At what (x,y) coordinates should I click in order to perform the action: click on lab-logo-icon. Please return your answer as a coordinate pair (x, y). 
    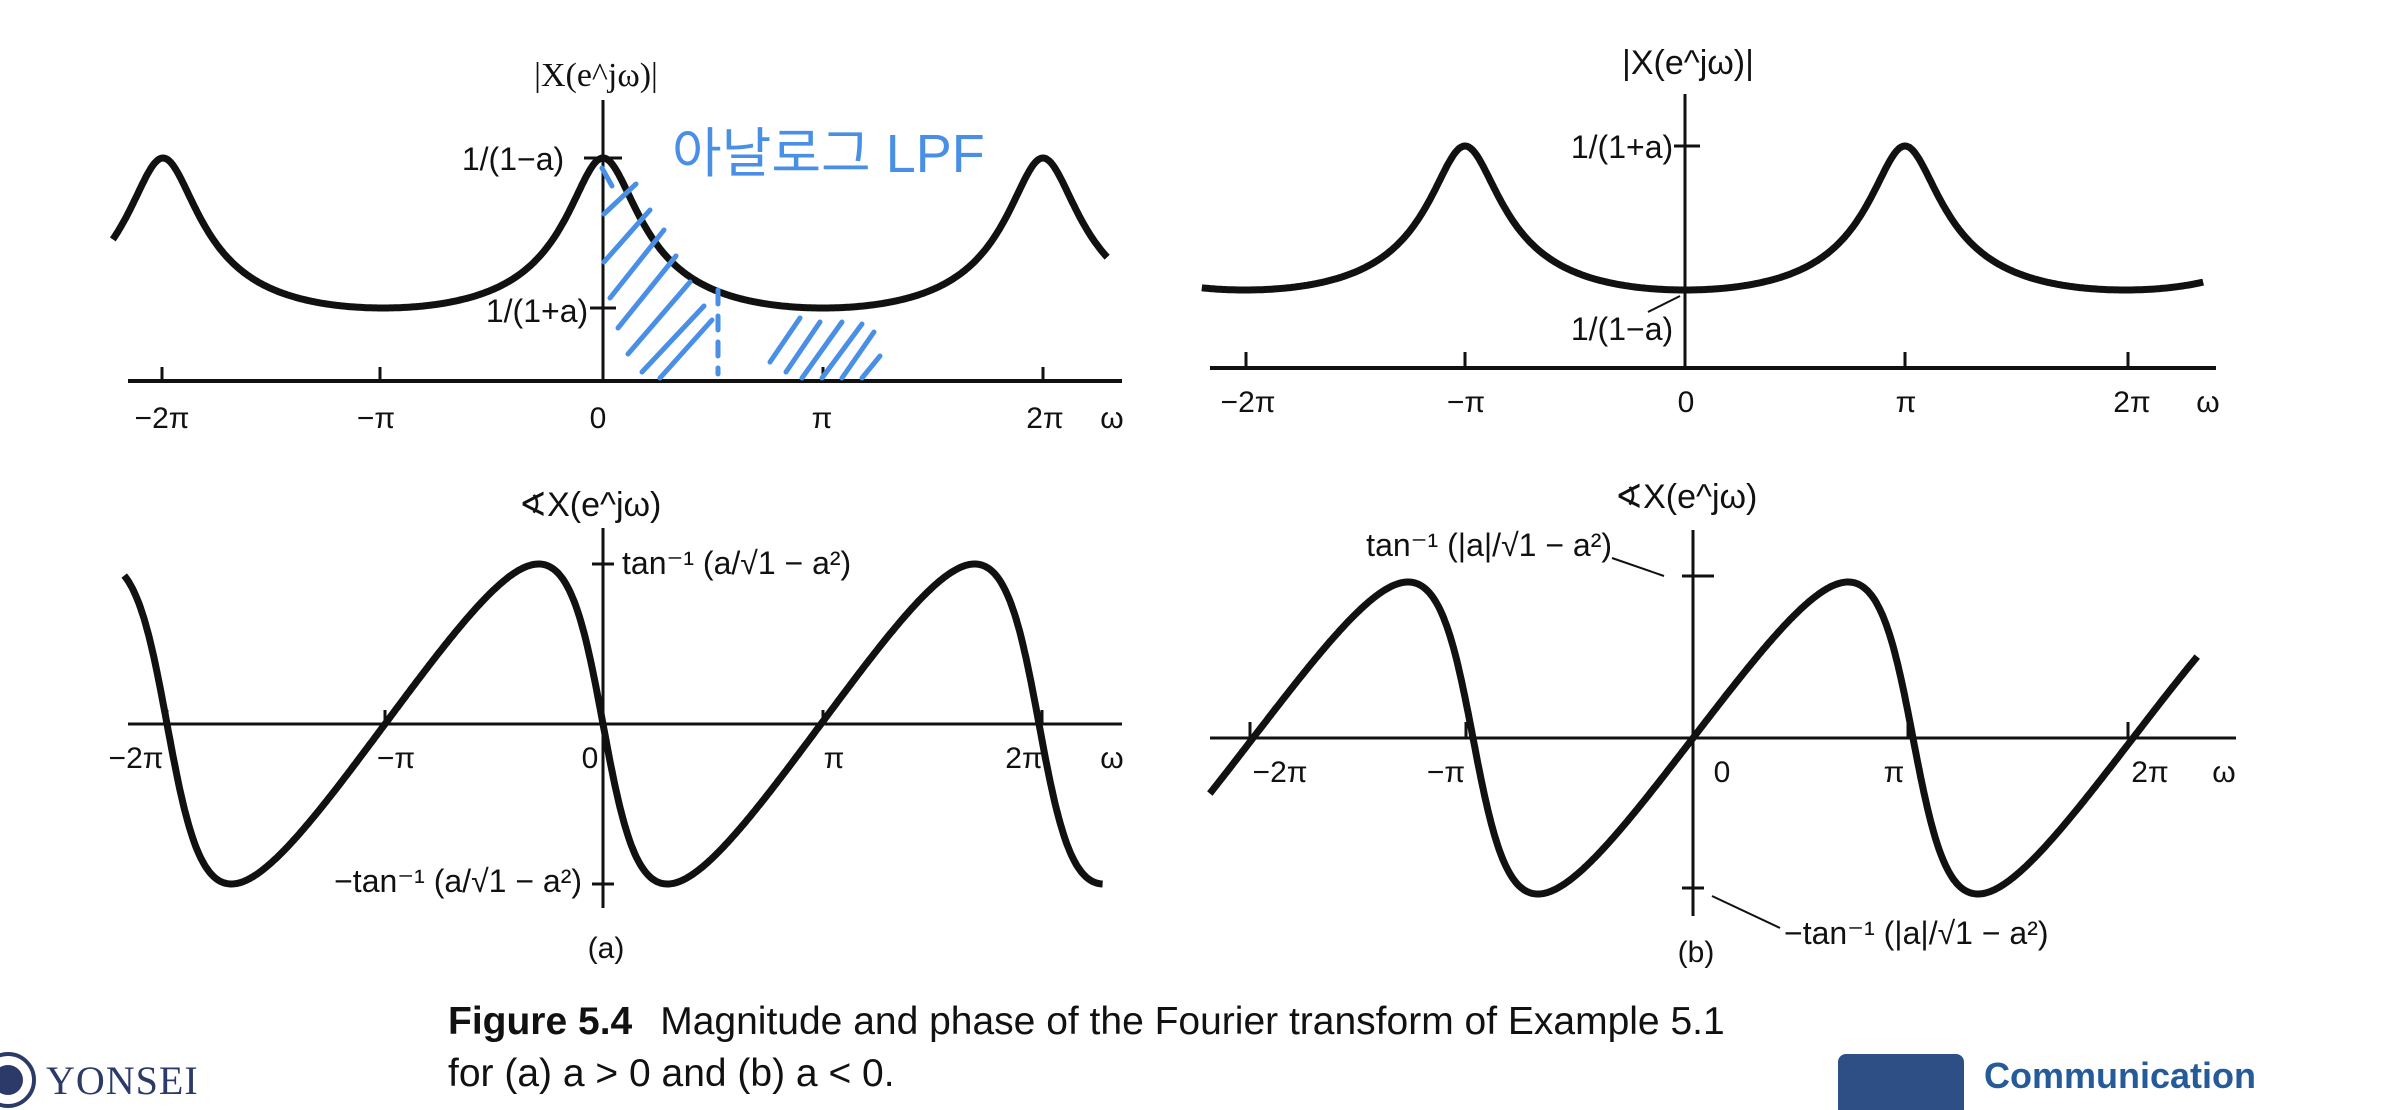
    Looking at the image, I should click on (1901, 1082).